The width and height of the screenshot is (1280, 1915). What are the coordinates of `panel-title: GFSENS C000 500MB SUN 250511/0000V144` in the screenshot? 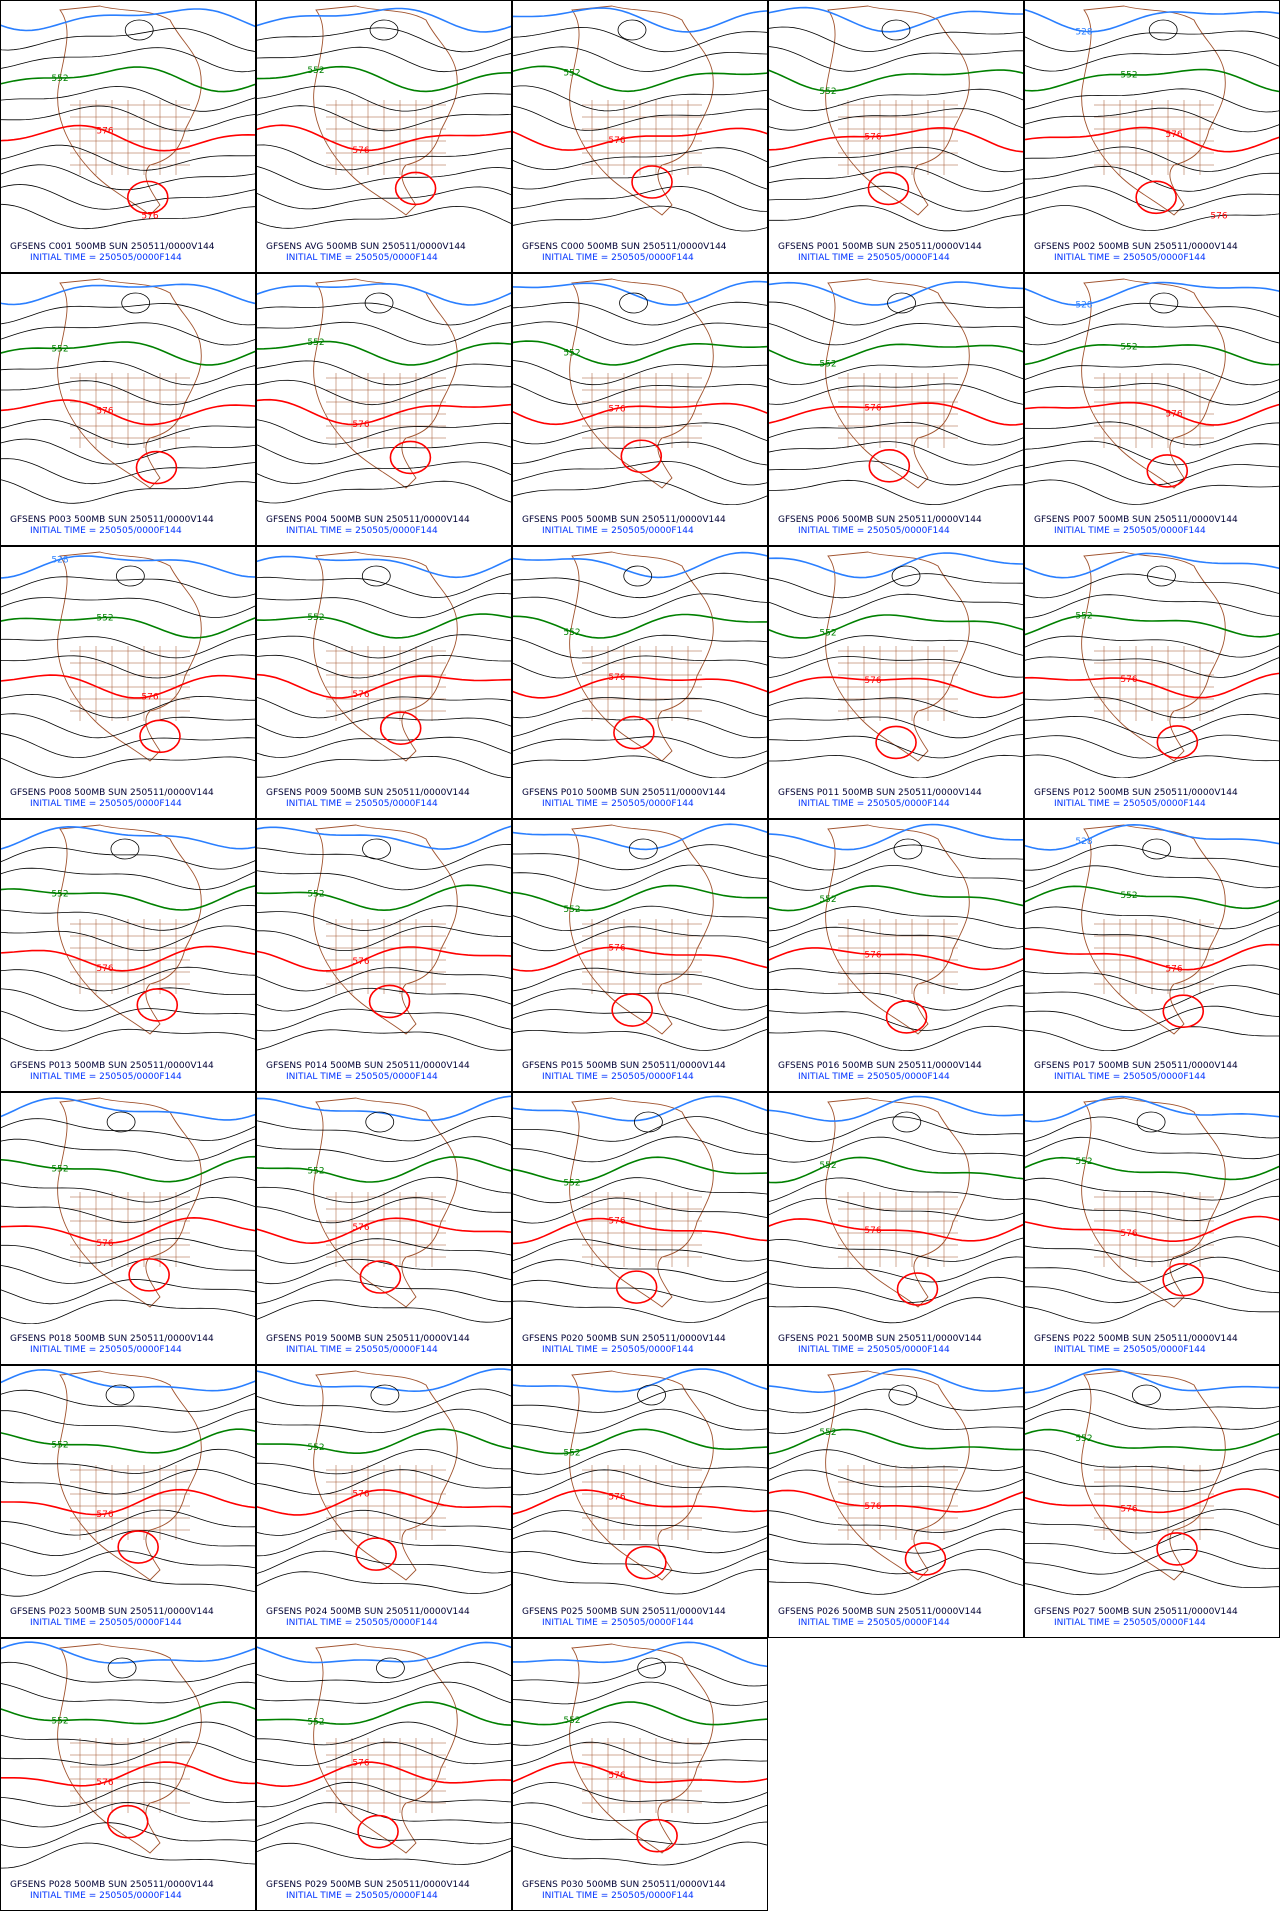 It's located at (624, 247).